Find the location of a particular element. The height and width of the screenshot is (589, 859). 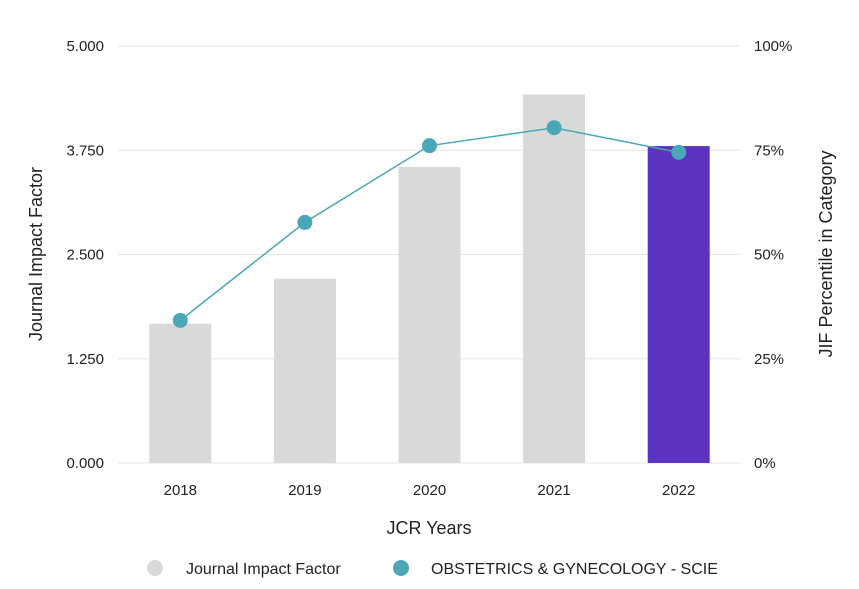

y-axis-right-title: JIF Percentile in Category is located at coordinates (826, 253).